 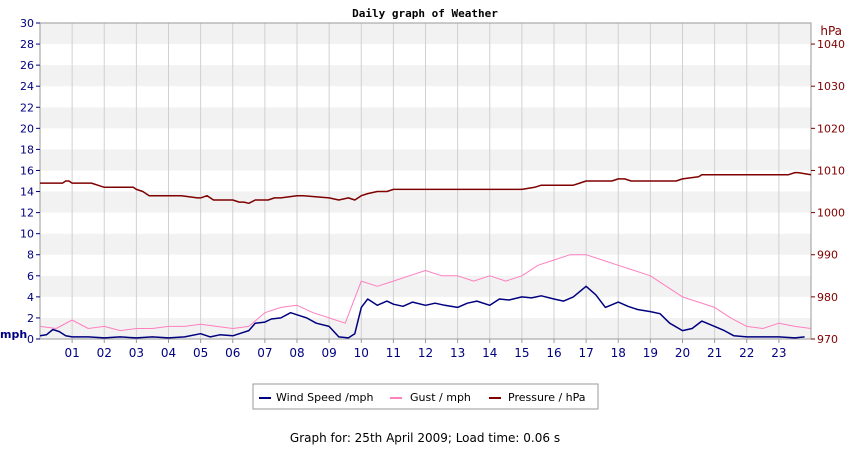 I want to click on x-tick-label: 11, so click(x=393, y=353).